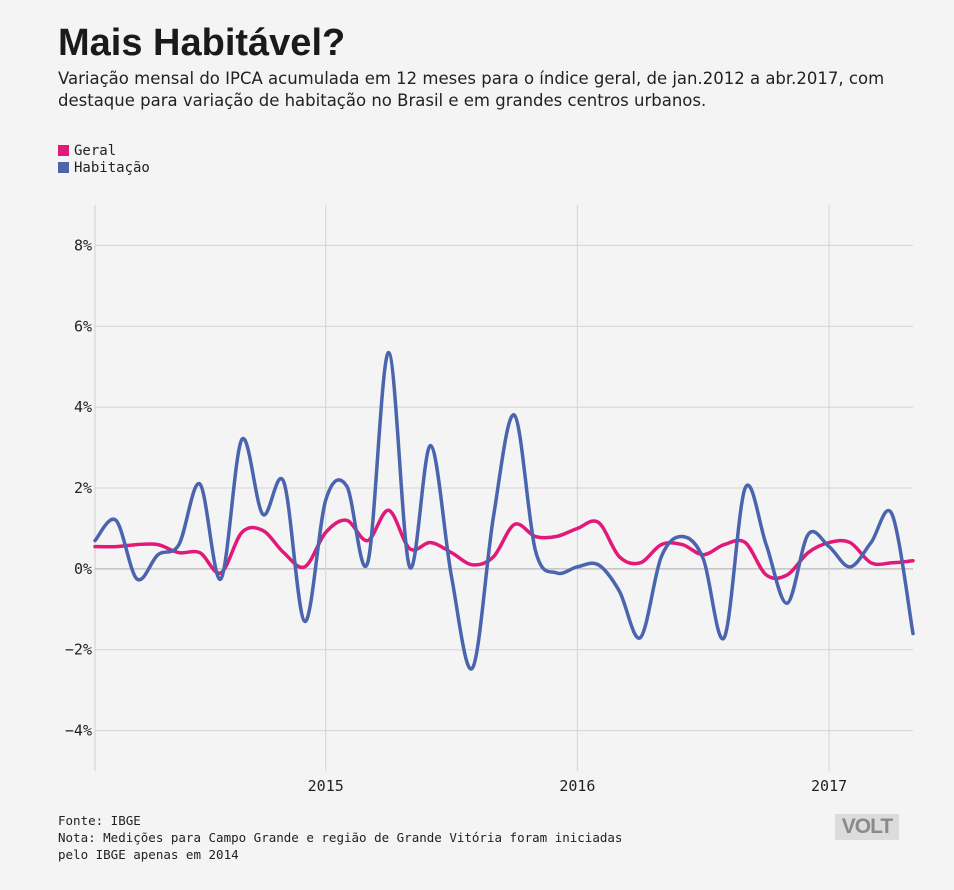  What do you see at coordinates (63, 150) in the screenshot?
I see `legend-swatch-geral` at bounding box center [63, 150].